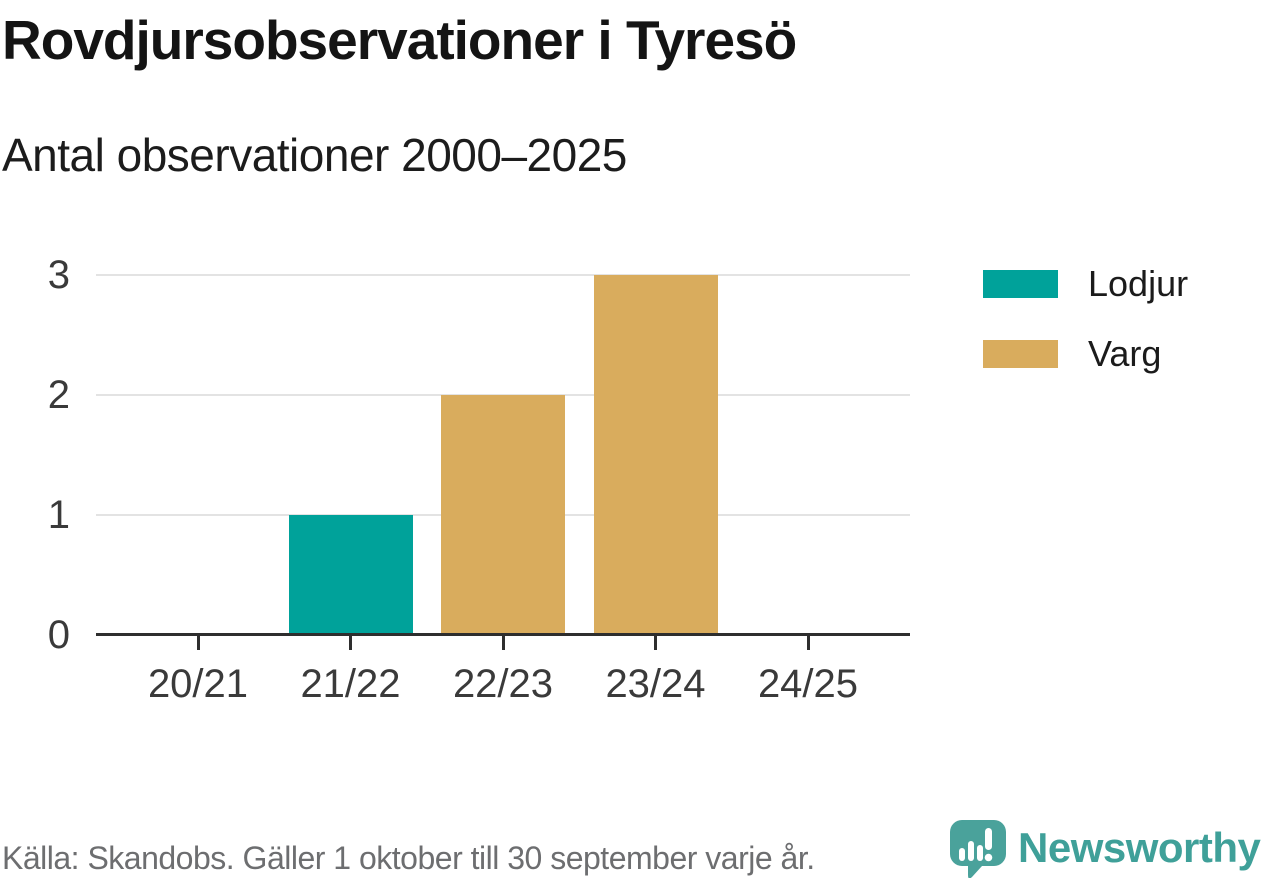 The width and height of the screenshot is (1262, 879). What do you see at coordinates (350, 684) in the screenshot?
I see `x-axis-tick-label: 21/22` at bounding box center [350, 684].